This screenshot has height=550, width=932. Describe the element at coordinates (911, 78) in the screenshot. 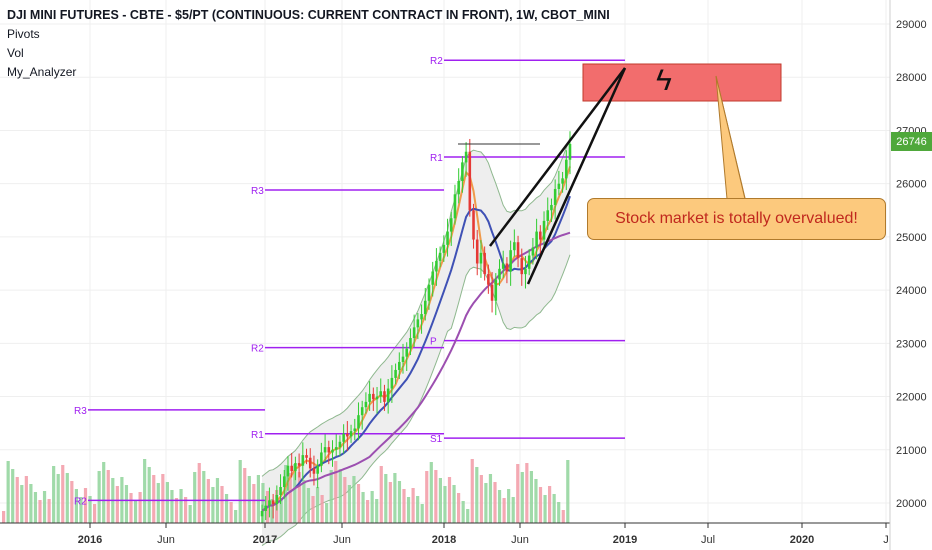

I see `y-tick-label: 28000` at that location.